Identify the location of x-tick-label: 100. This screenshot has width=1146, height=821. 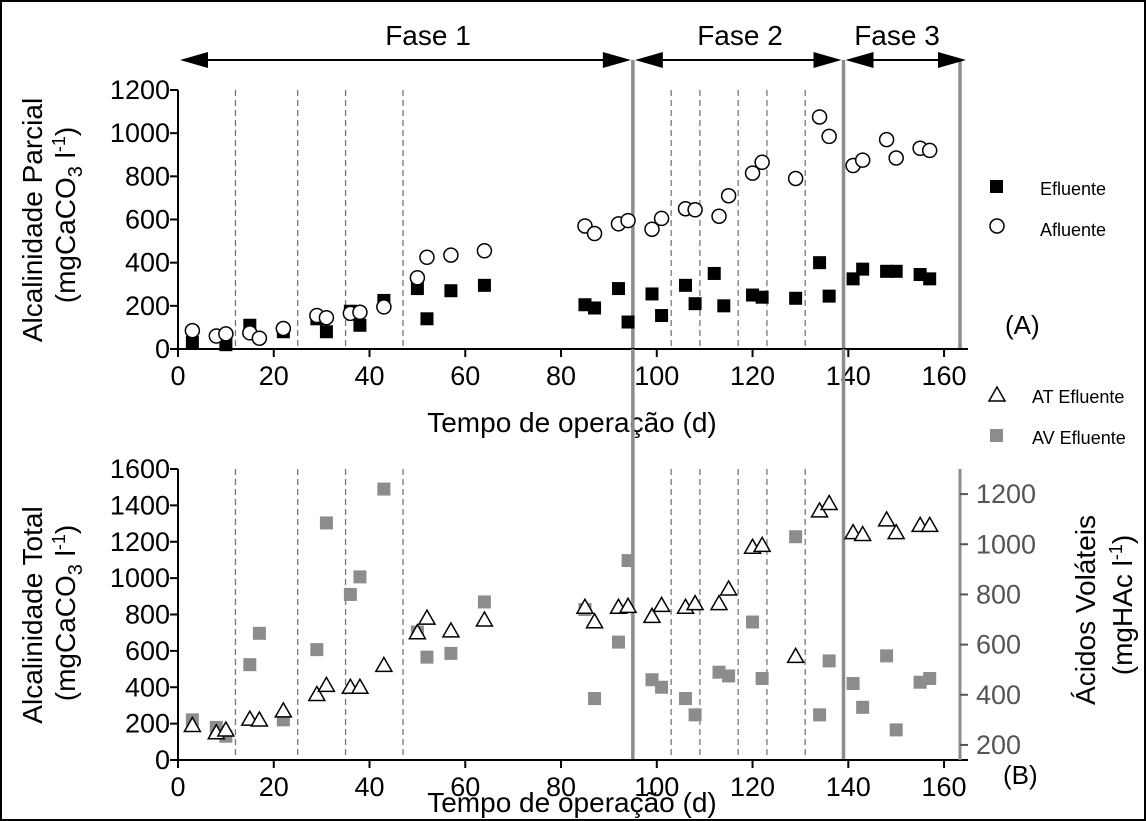
(656, 787).